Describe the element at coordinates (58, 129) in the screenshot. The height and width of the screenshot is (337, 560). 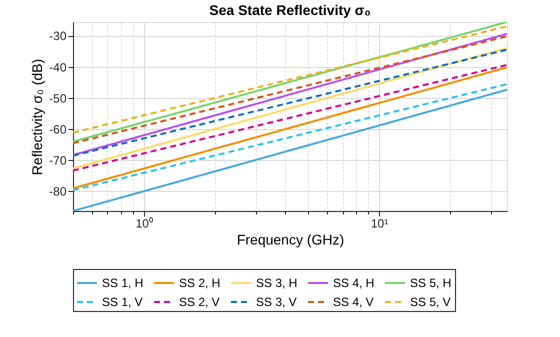
I see `y-tick-label: -60` at that location.